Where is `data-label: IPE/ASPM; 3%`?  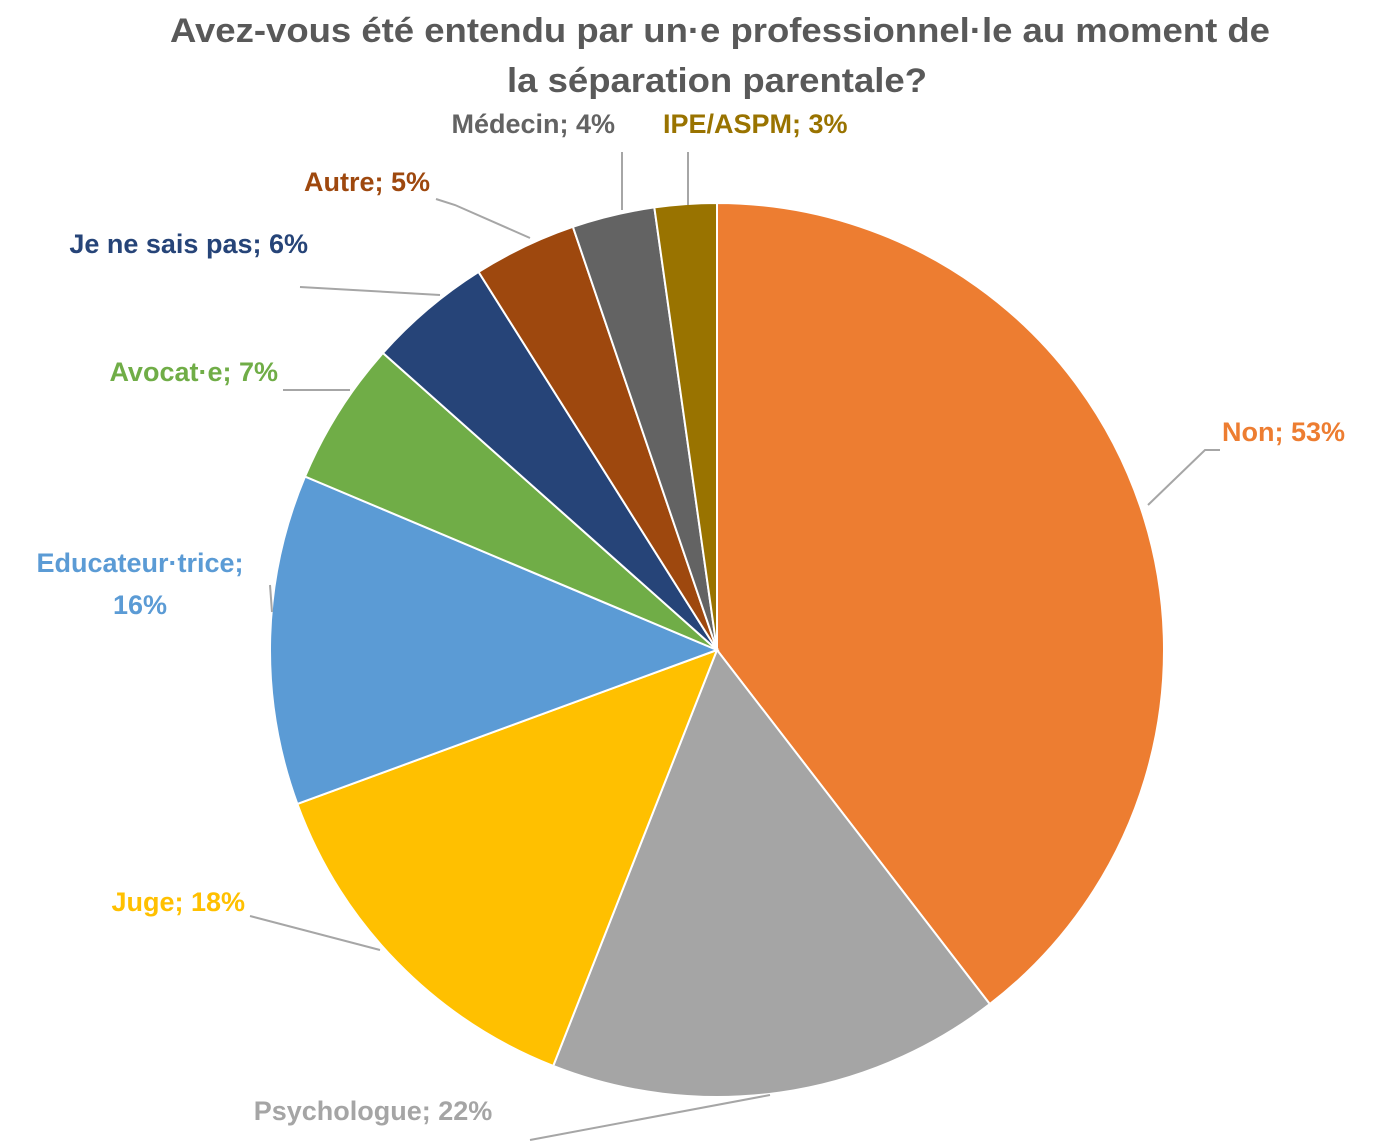 data-label: IPE/ASPM; 3% is located at coordinates (755, 124).